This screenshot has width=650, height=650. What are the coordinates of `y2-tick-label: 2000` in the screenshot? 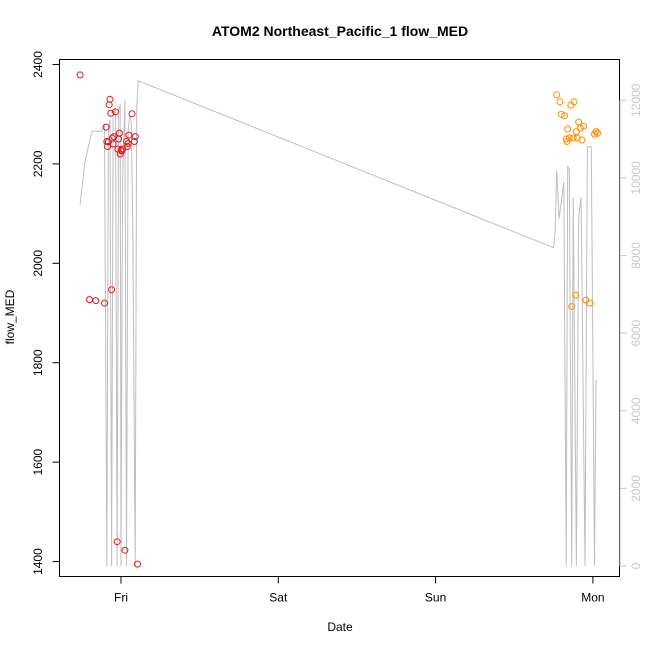 It's located at (636, 488).